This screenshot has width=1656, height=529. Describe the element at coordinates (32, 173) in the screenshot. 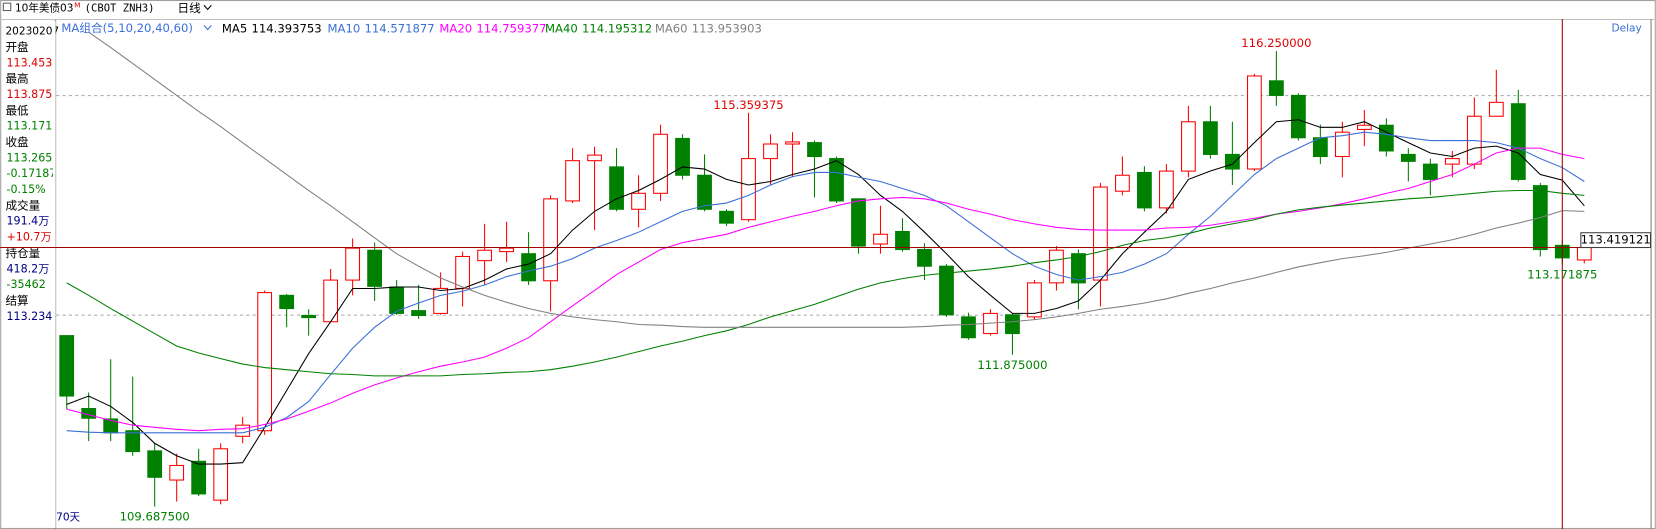

I see `panel-value: -0.17187` at that location.